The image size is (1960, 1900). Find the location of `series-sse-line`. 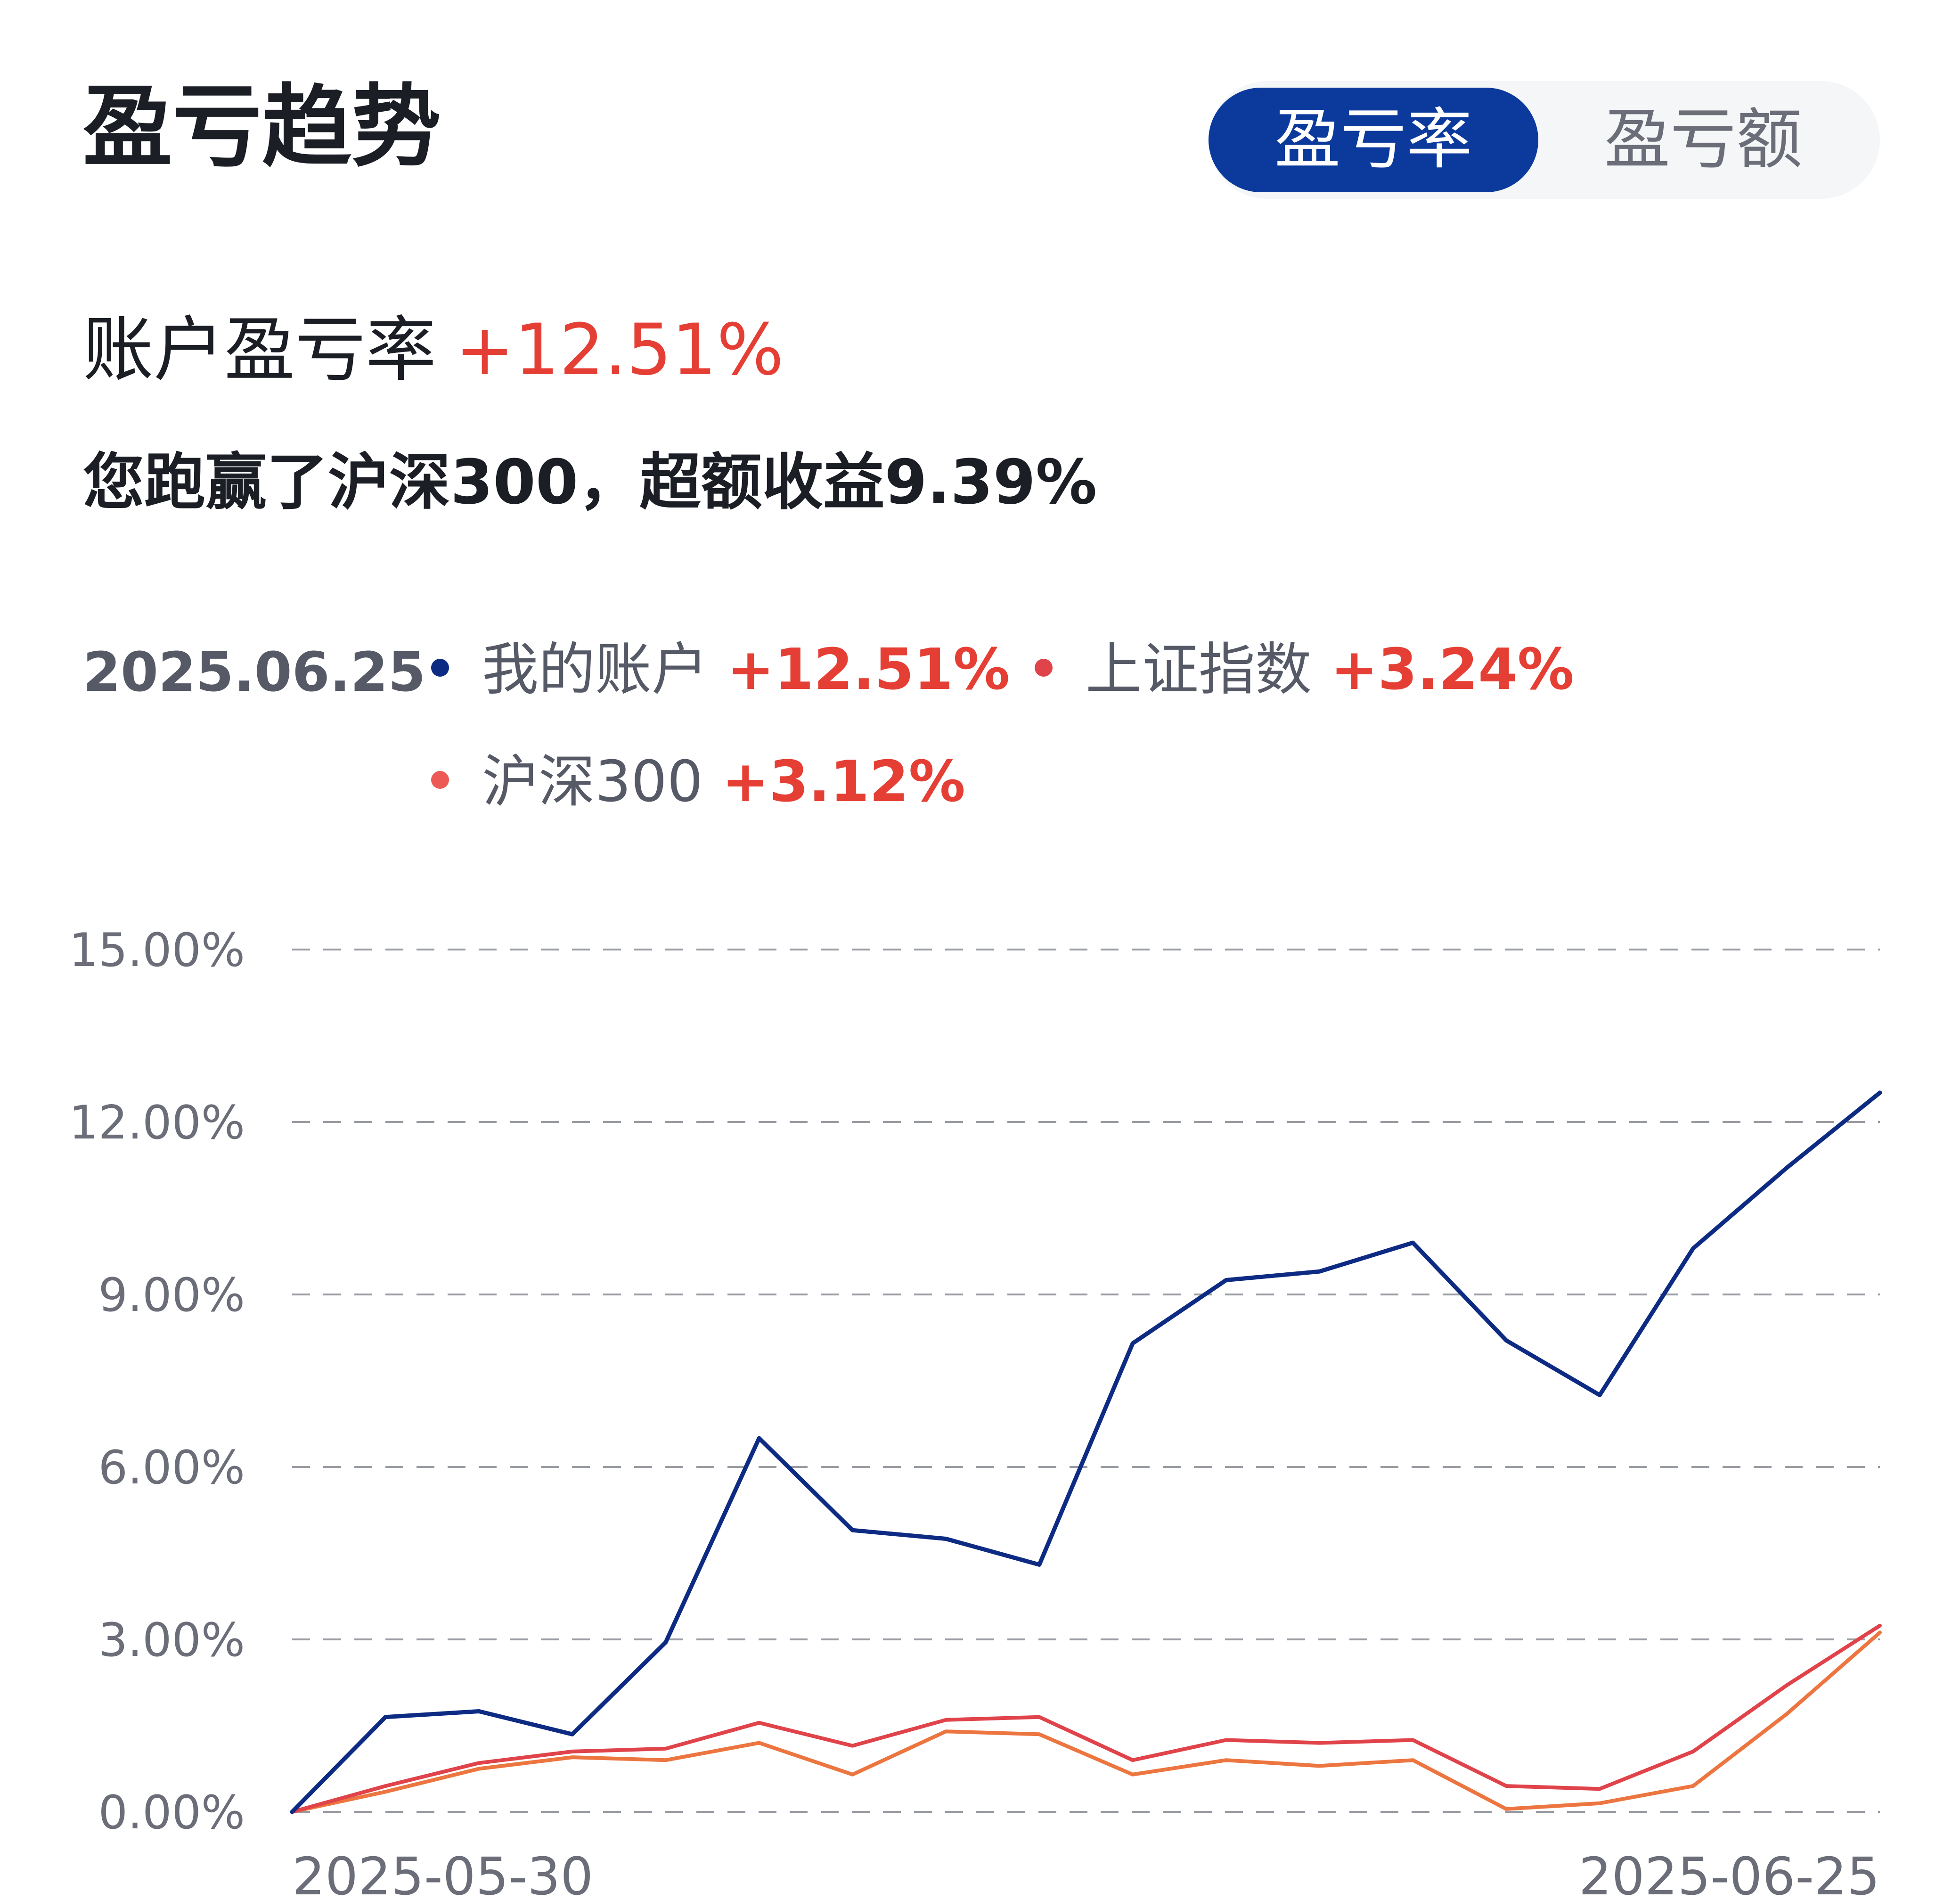

series-sse-line is located at coordinates (1086, 1718).